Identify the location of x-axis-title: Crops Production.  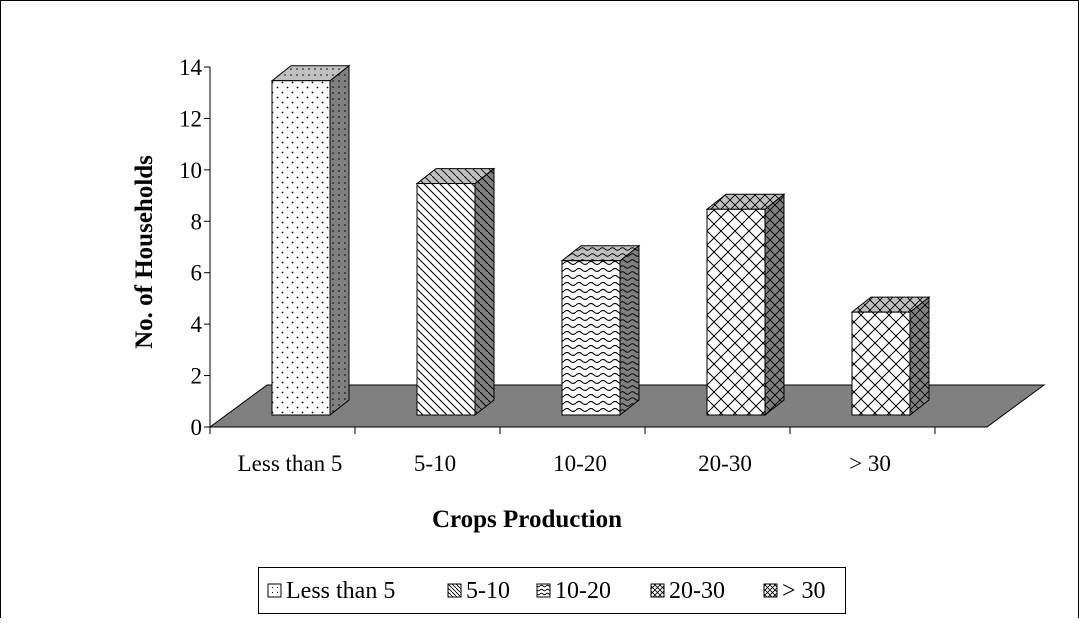
(527, 519).